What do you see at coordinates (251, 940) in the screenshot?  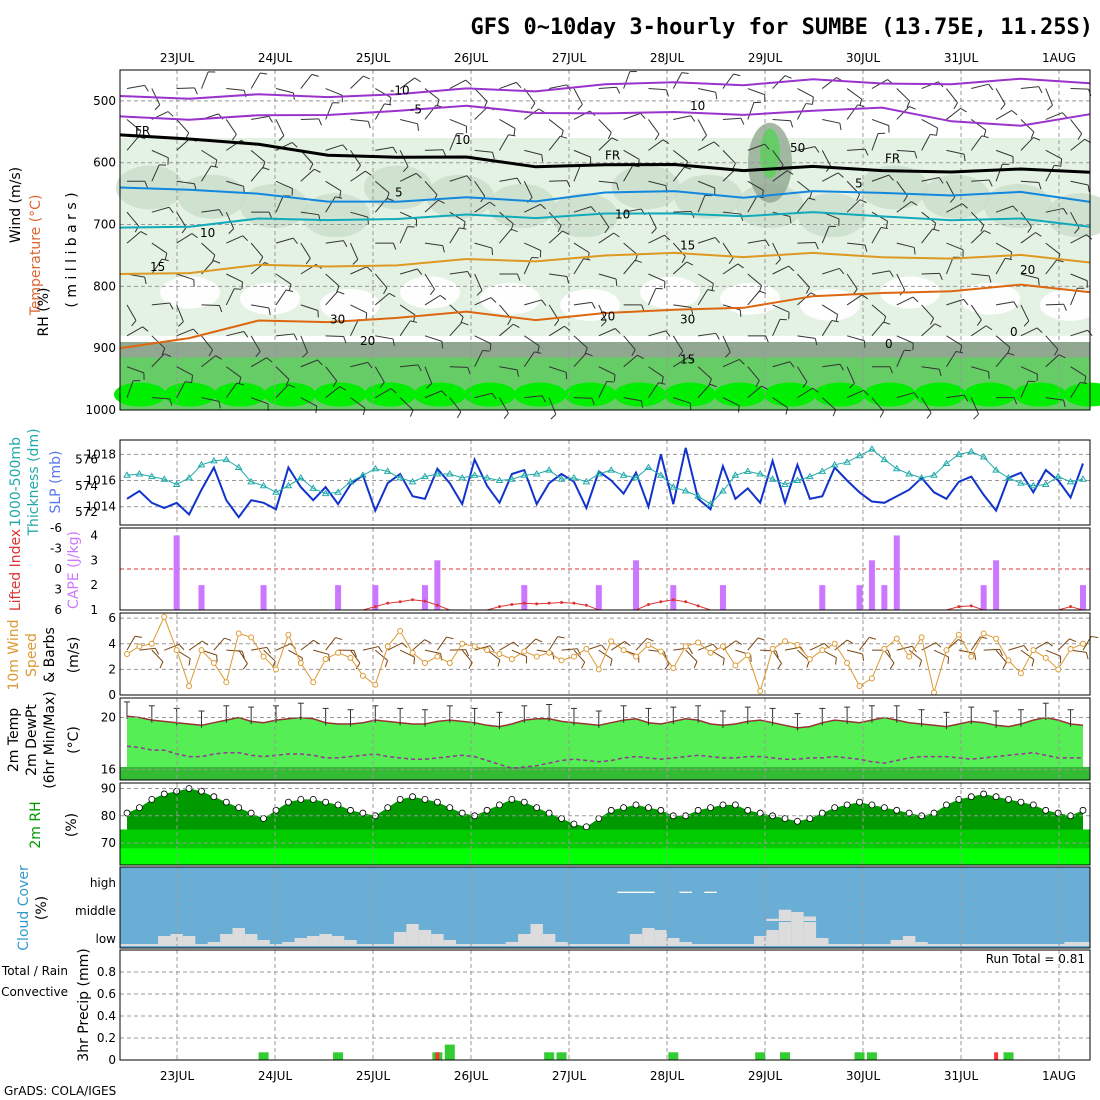 I see `cloud-bar` at bounding box center [251, 940].